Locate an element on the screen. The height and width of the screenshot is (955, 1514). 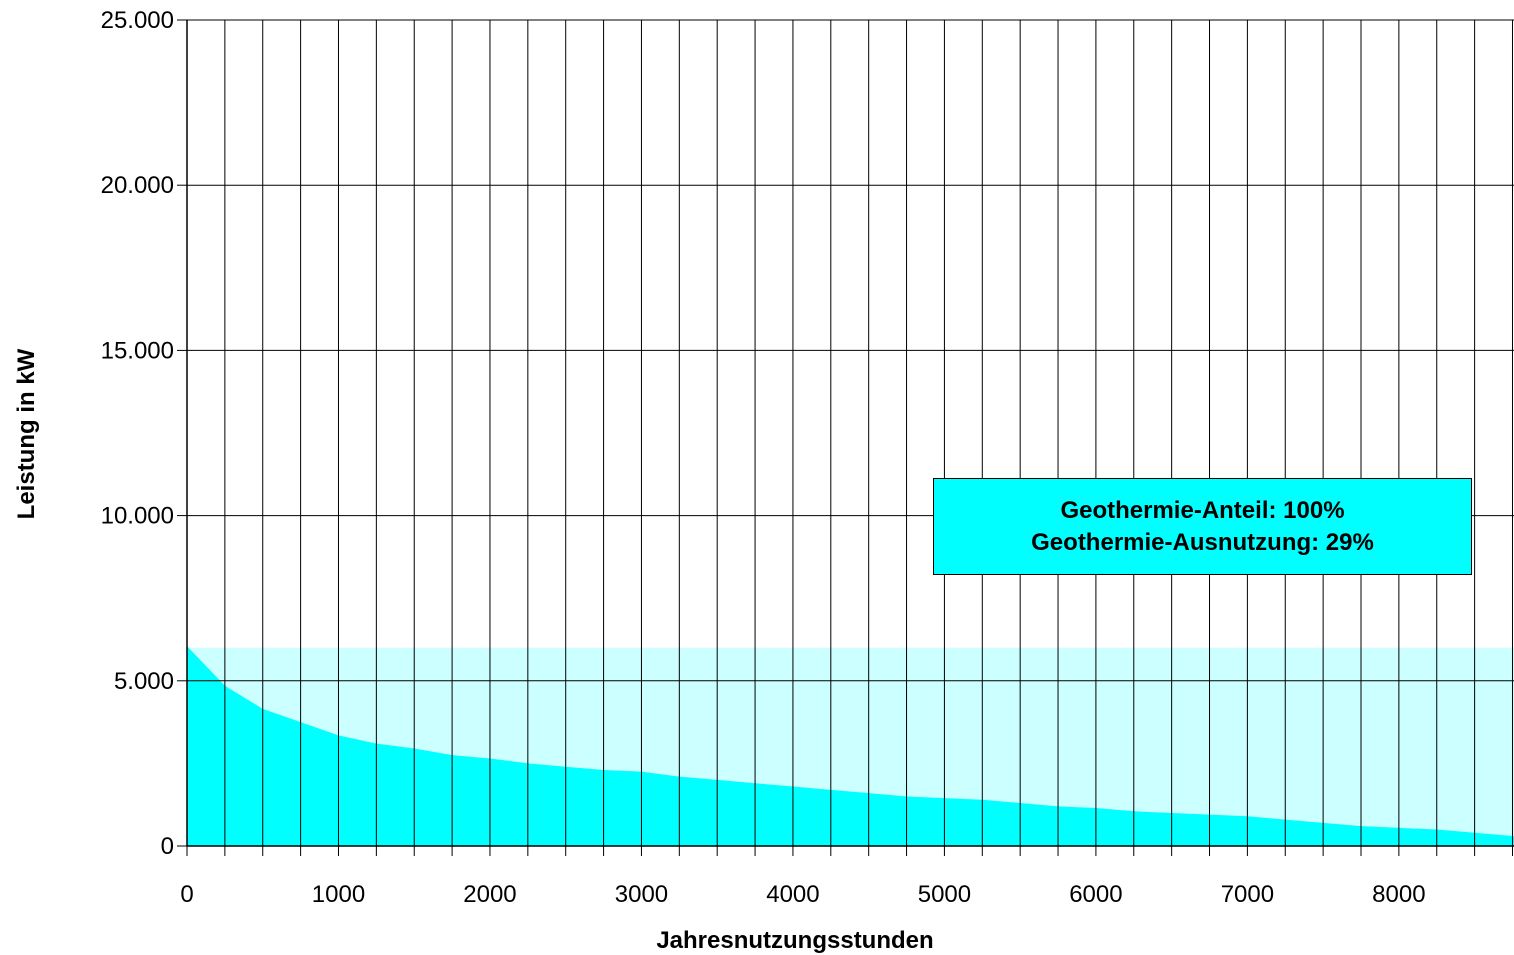
annotation-line-2: Geothermie-Ausnutzung: 29% is located at coordinates (1202, 542).